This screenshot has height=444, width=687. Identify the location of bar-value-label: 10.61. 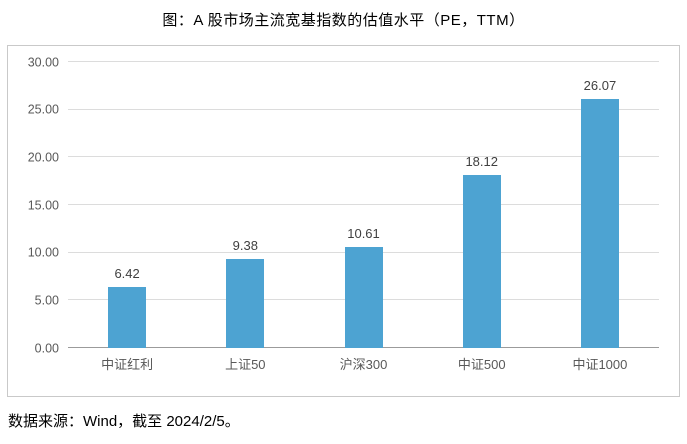
(363, 233).